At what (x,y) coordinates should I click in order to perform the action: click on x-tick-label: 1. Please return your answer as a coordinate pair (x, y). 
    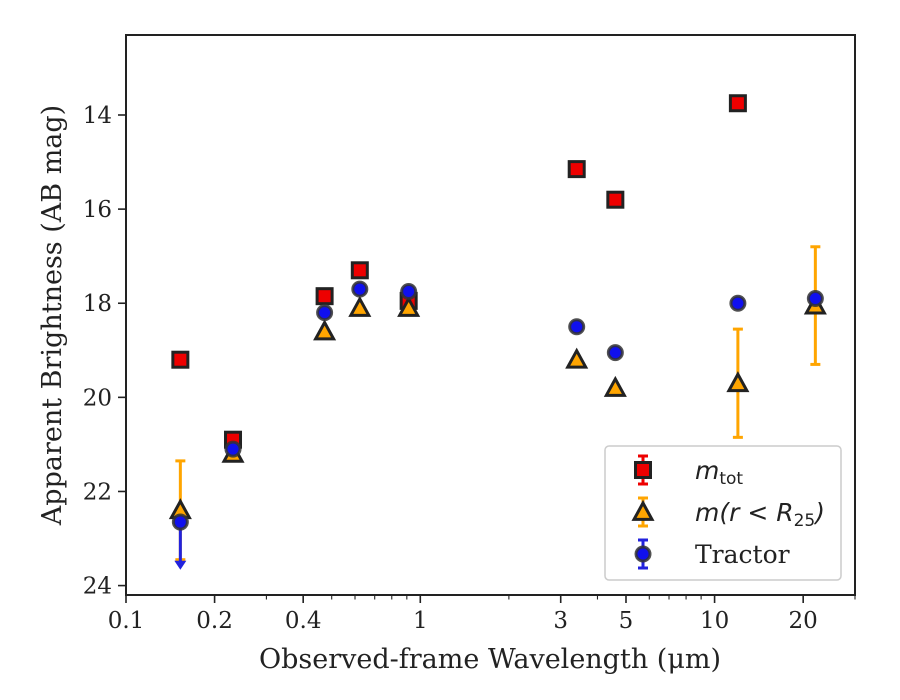
    Looking at the image, I should click on (420, 621).